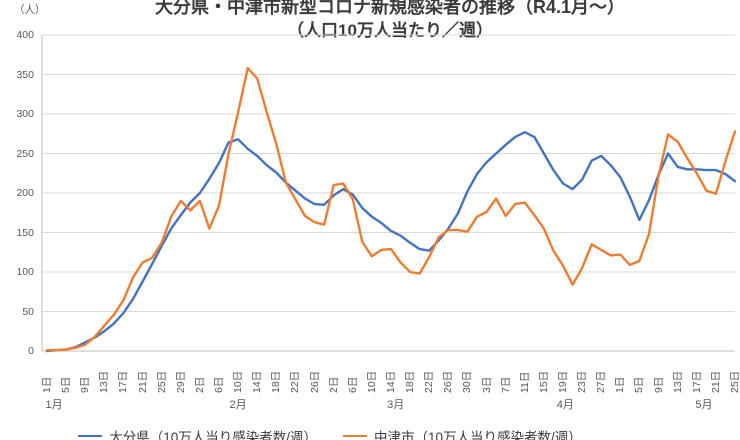 The image size is (740, 440). What do you see at coordinates (25, 153) in the screenshot?
I see `y-tick-label: 250` at bounding box center [25, 153].